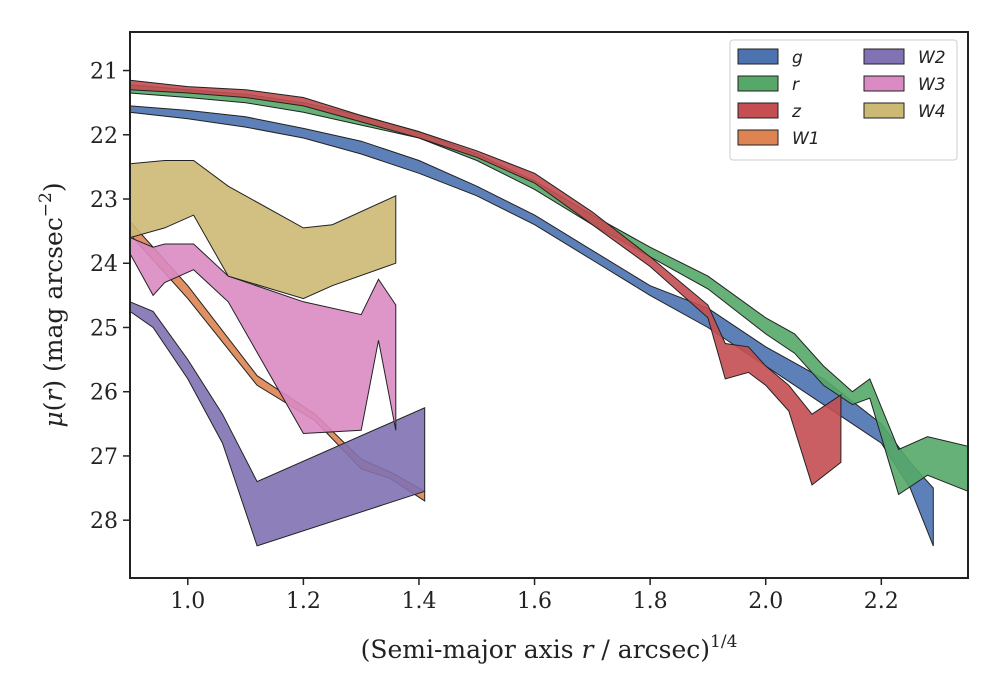 The width and height of the screenshot is (1000, 700). What do you see at coordinates (758, 110) in the screenshot?
I see `legend-swatch-z` at bounding box center [758, 110].